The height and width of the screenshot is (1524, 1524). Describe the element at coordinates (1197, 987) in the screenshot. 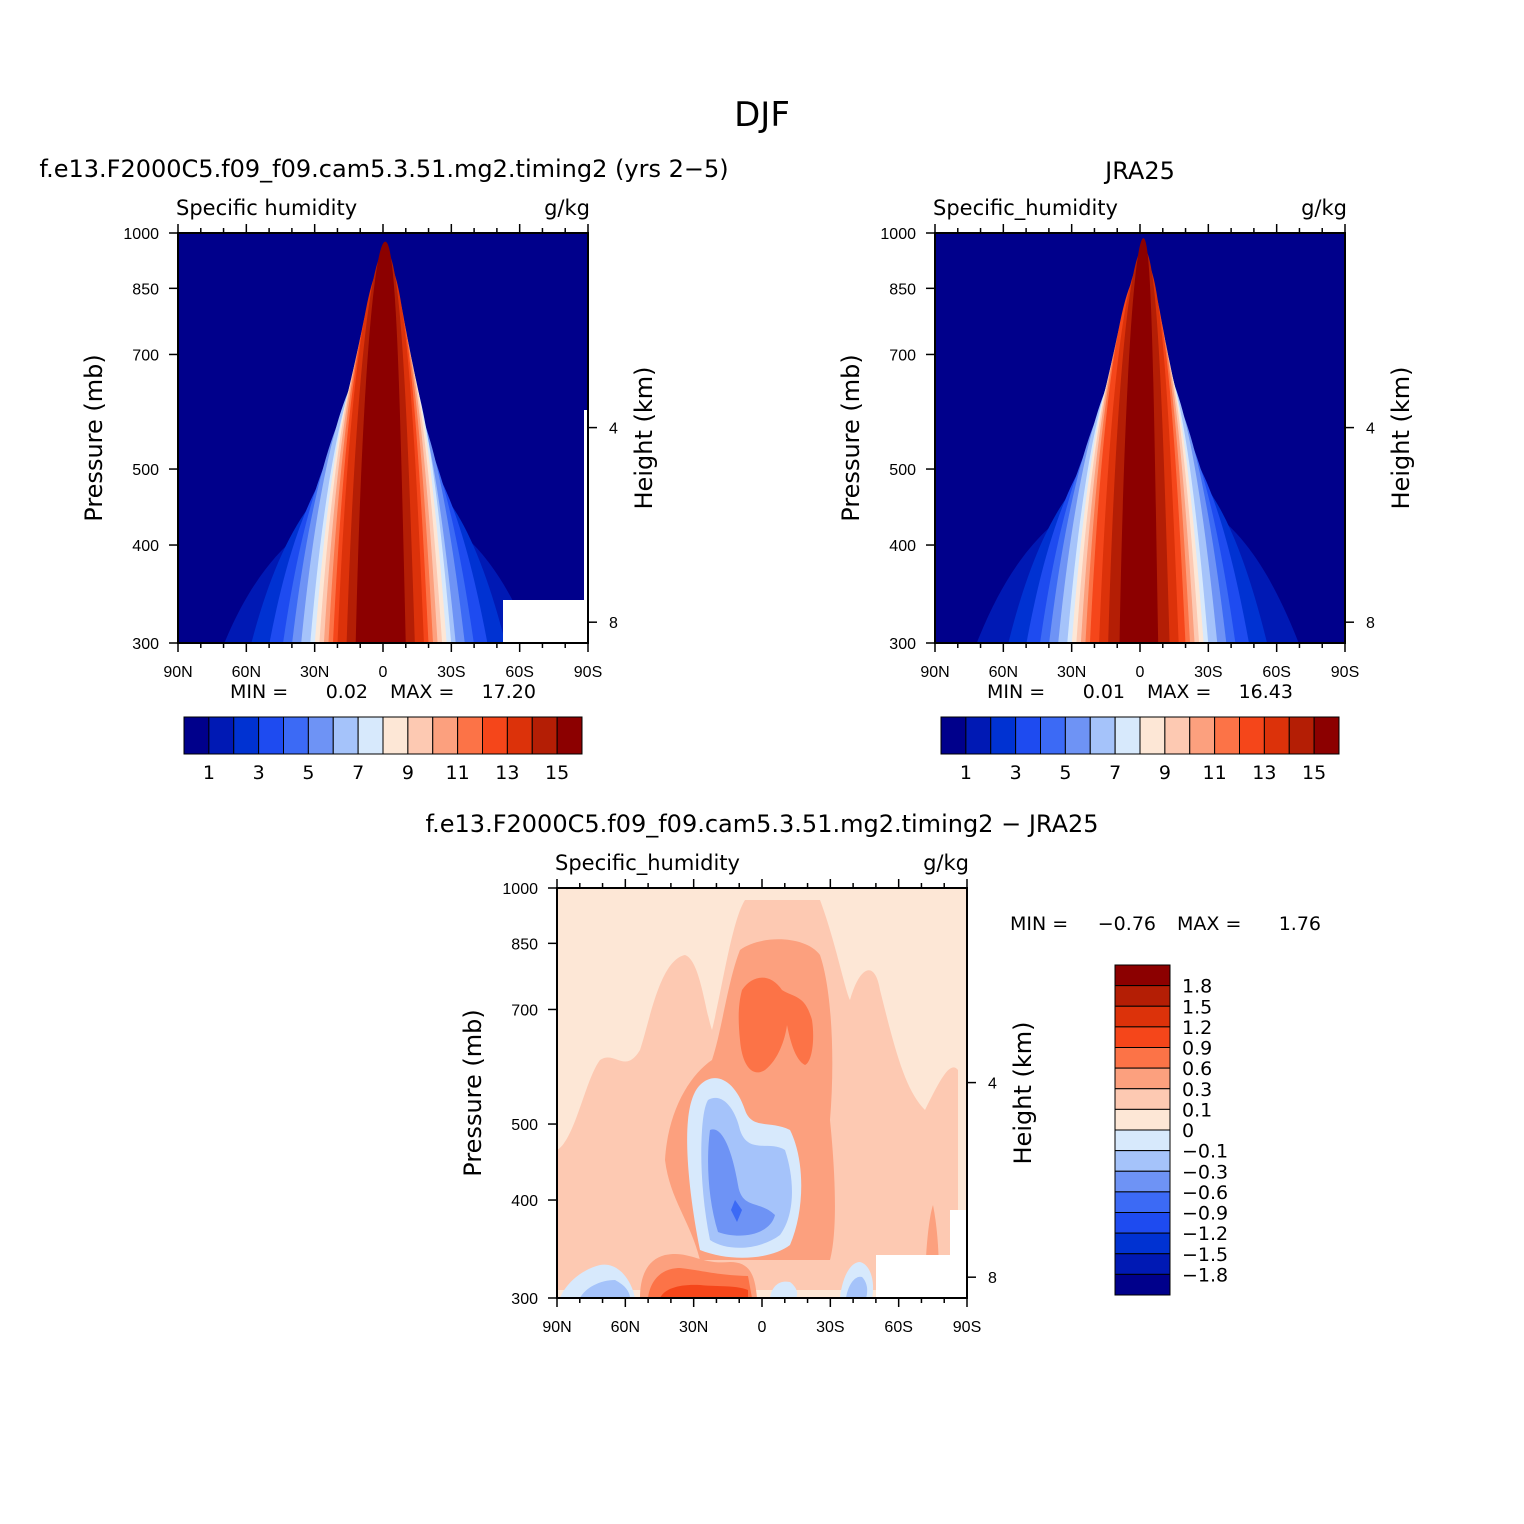

I see `colorbar-label: 1.8` at that location.